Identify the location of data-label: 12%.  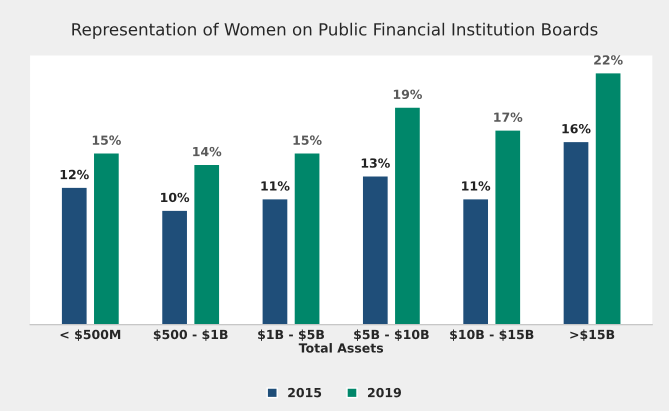
(74, 175).